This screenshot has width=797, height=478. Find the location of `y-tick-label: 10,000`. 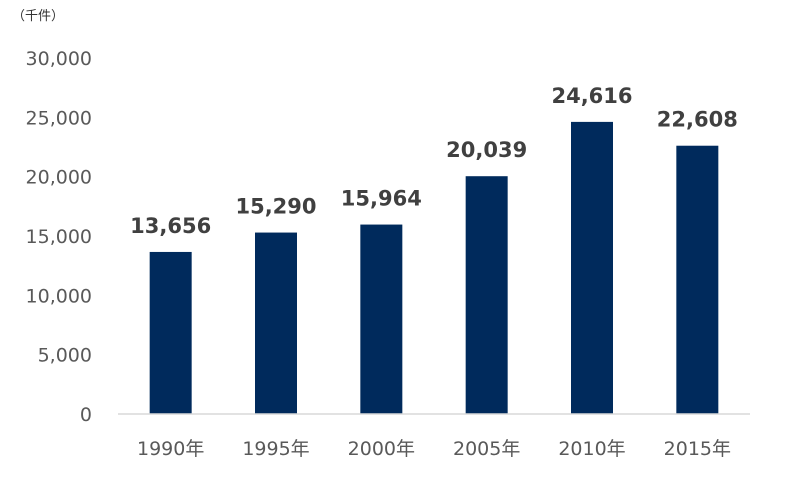

y-tick-label: 10,000 is located at coordinates (59, 296).